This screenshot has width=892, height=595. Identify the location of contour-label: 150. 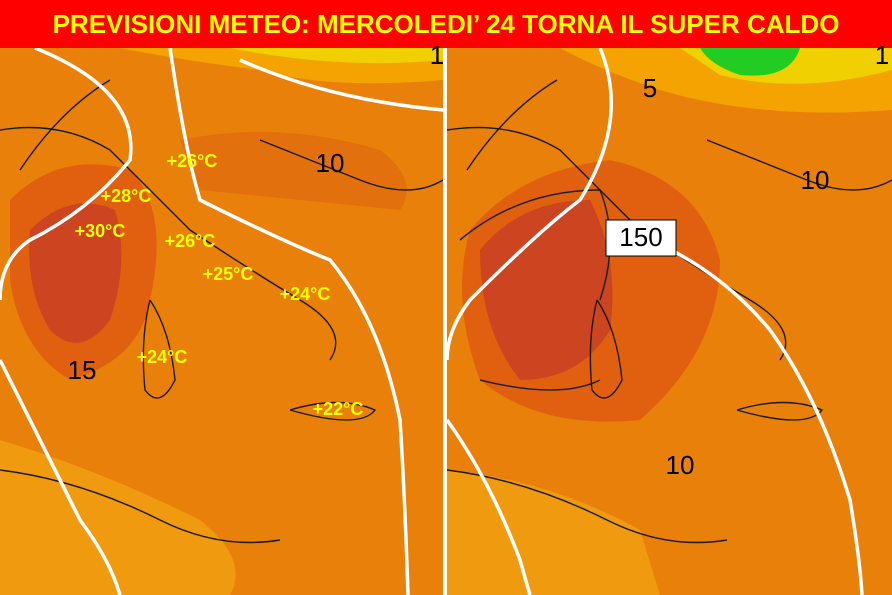
(640, 237).